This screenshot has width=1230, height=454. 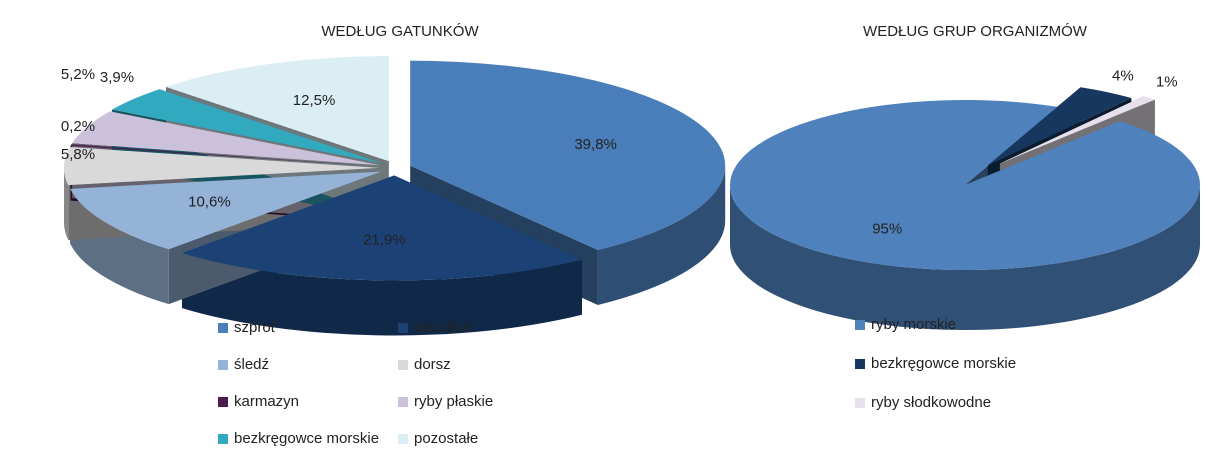 What do you see at coordinates (1167, 82) in the screenshot?
I see `data-label: 1%` at bounding box center [1167, 82].